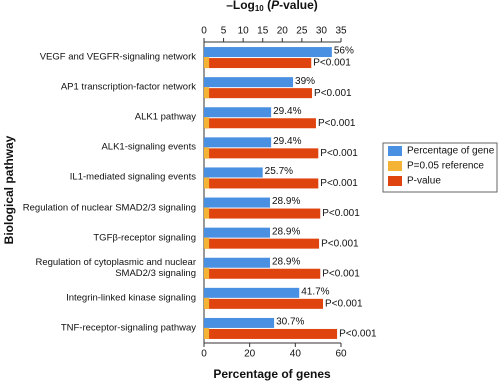 The width and height of the screenshot is (500, 383). Describe the element at coordinates (275, 6) in the screenshot. I see `x2-label-part: P` at that location.